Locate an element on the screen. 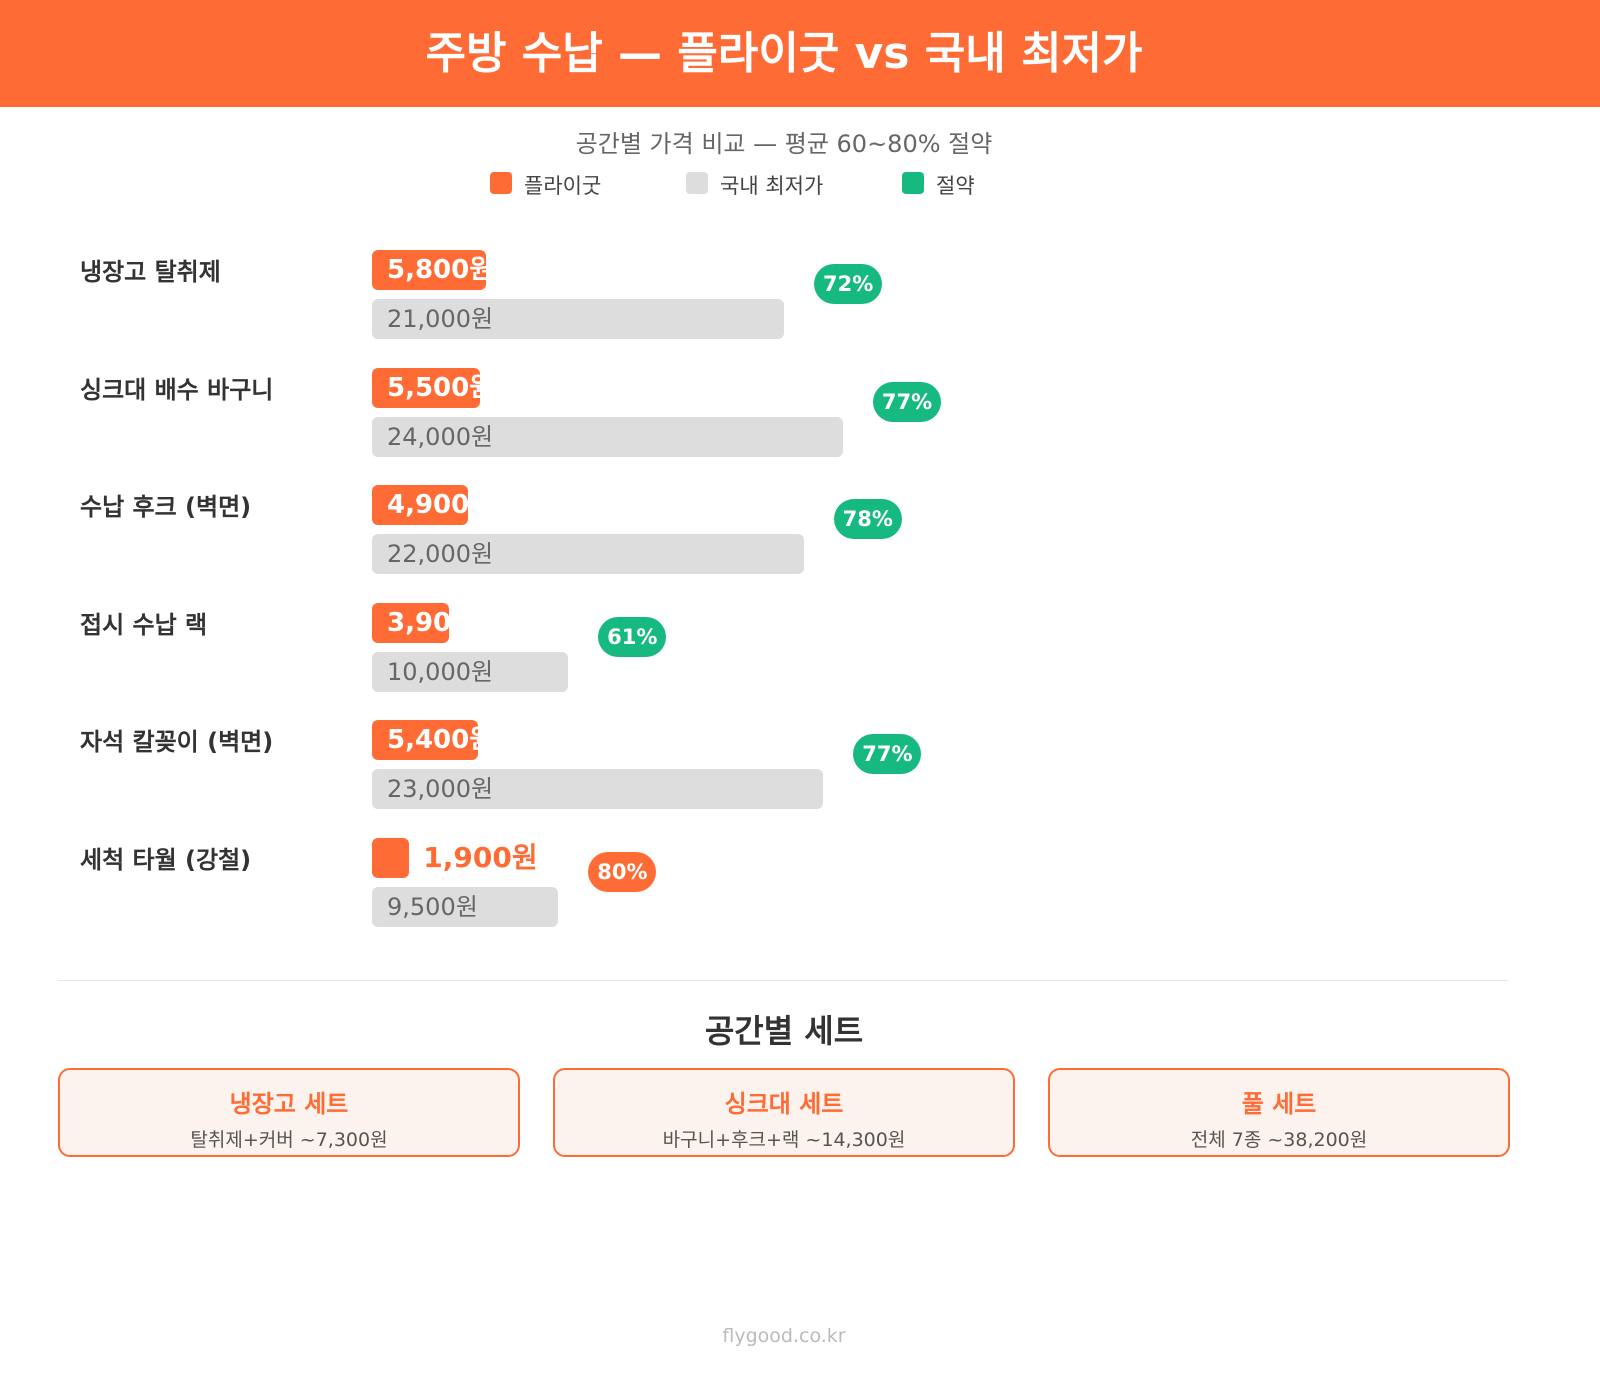  chart-title: 주방 수납 — 플라이굿 vs 국내 최저가 is located at coordinates (784, 53).